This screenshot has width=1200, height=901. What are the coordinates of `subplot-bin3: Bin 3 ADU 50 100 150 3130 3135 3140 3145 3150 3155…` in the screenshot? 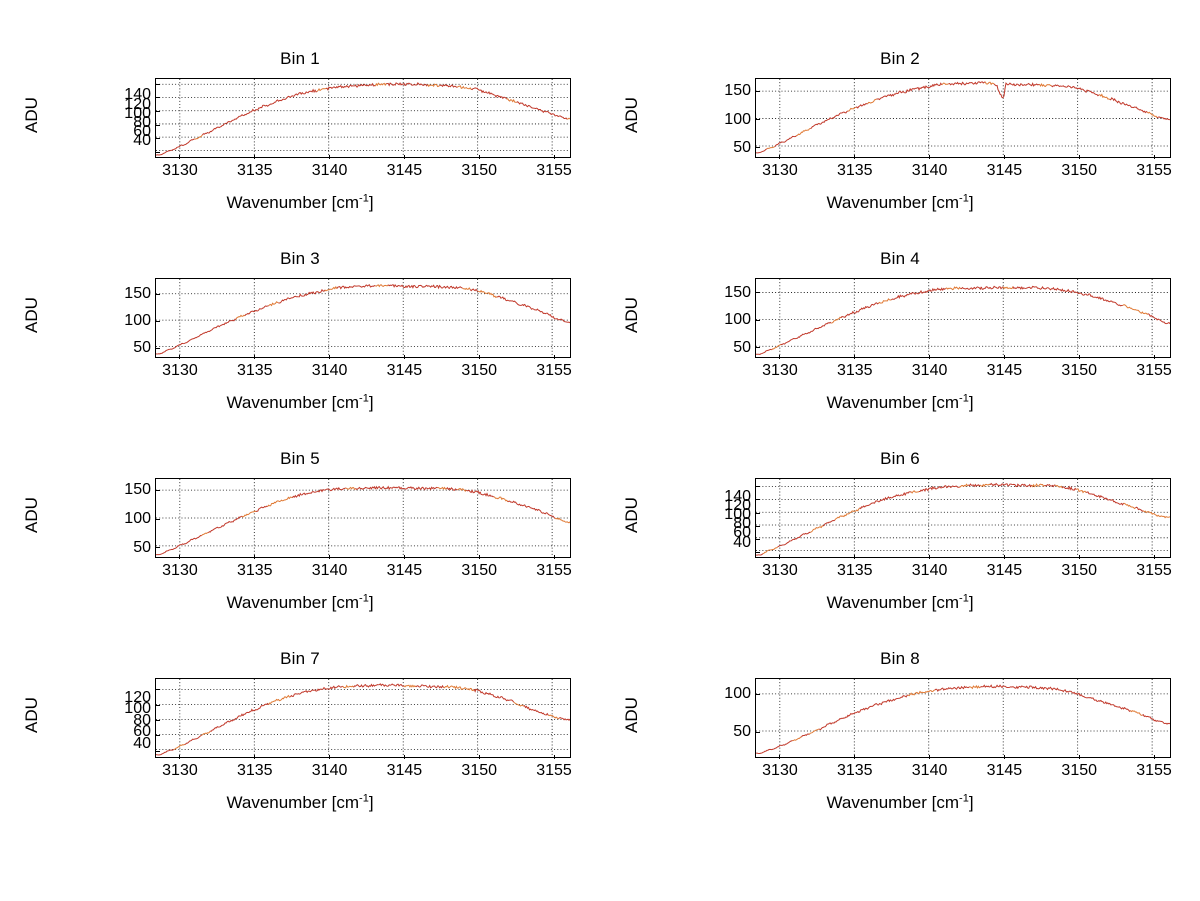 It's located at (300, 345).